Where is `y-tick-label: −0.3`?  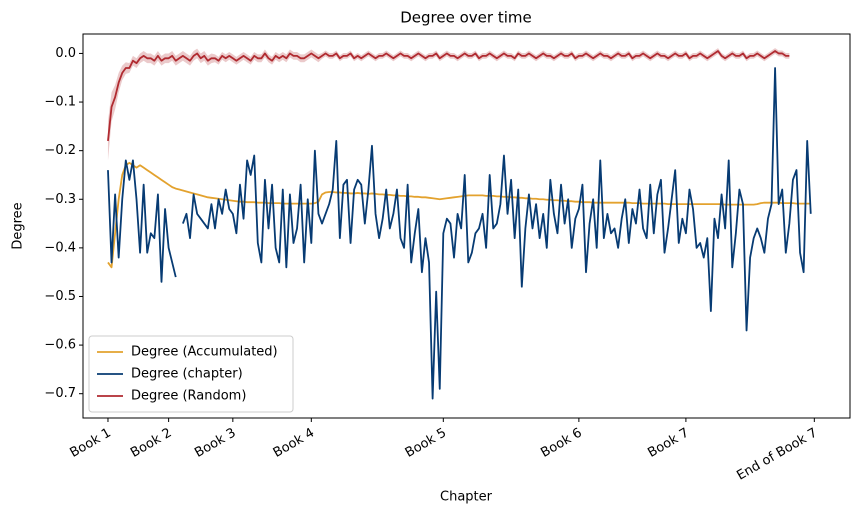
y-tick-label: −0.3 is located at coordinates (60, 199).